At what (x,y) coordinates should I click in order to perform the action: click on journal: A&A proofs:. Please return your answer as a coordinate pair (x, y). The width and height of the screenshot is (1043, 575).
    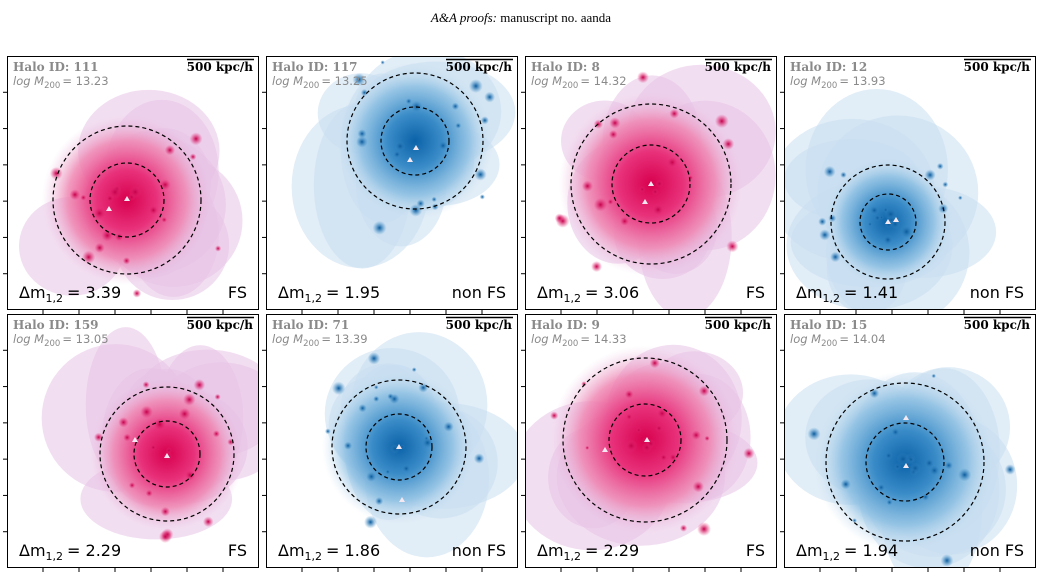
    Looking at the image, I should click on (463, 17).